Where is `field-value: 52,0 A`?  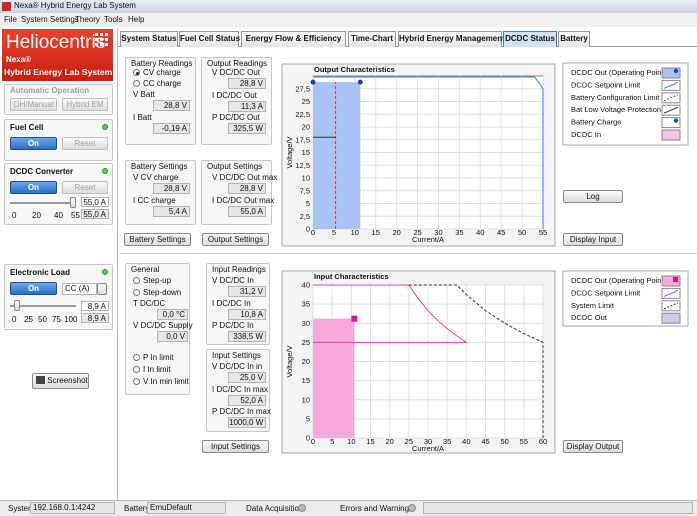
field-value: 52,0 A is located at coordinates (247, 400).